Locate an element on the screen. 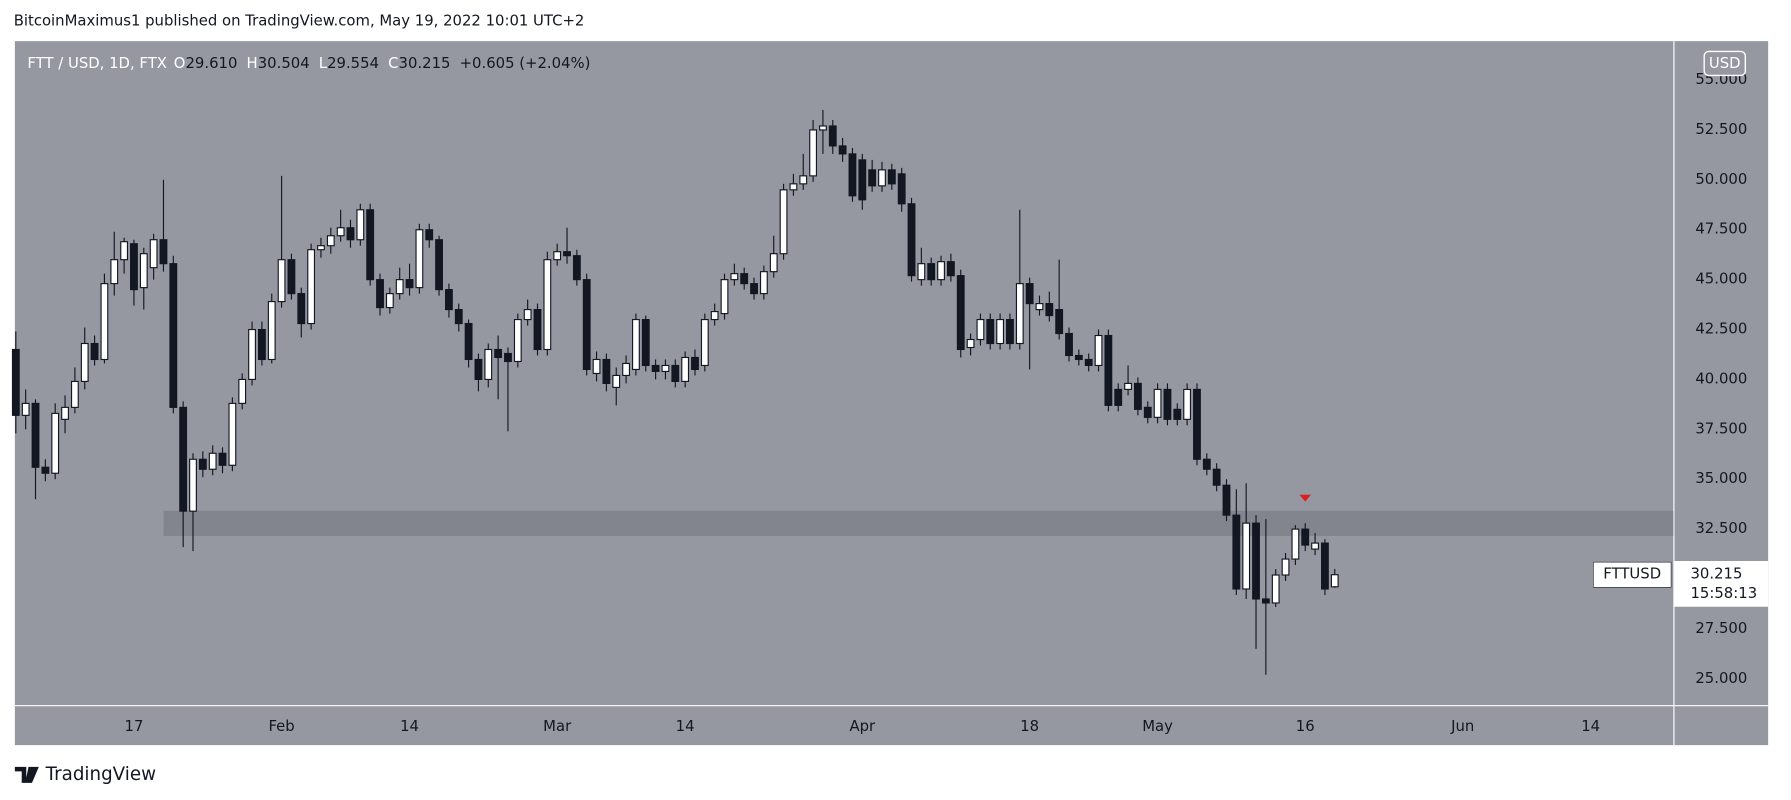 The height and width of the screenshot is (800, 1791). legend-ohlc-value: 29.610 is located at coordinates (211, 63).